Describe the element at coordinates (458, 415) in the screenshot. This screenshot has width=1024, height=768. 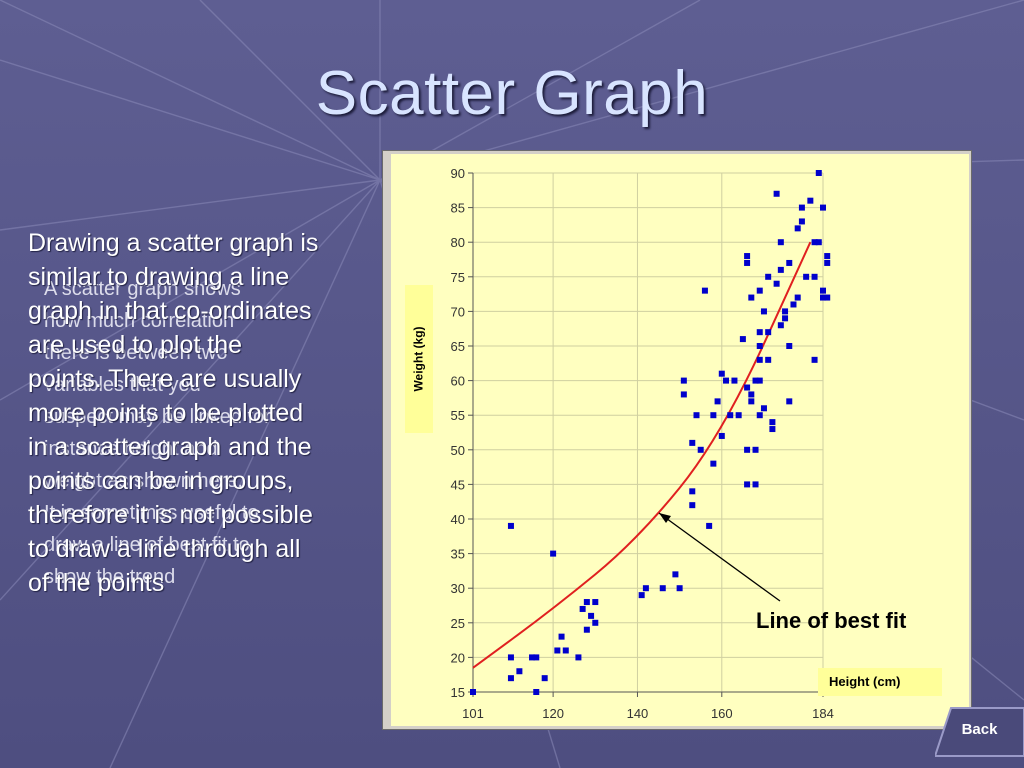
I see `y-tick-label: 55` at that location.